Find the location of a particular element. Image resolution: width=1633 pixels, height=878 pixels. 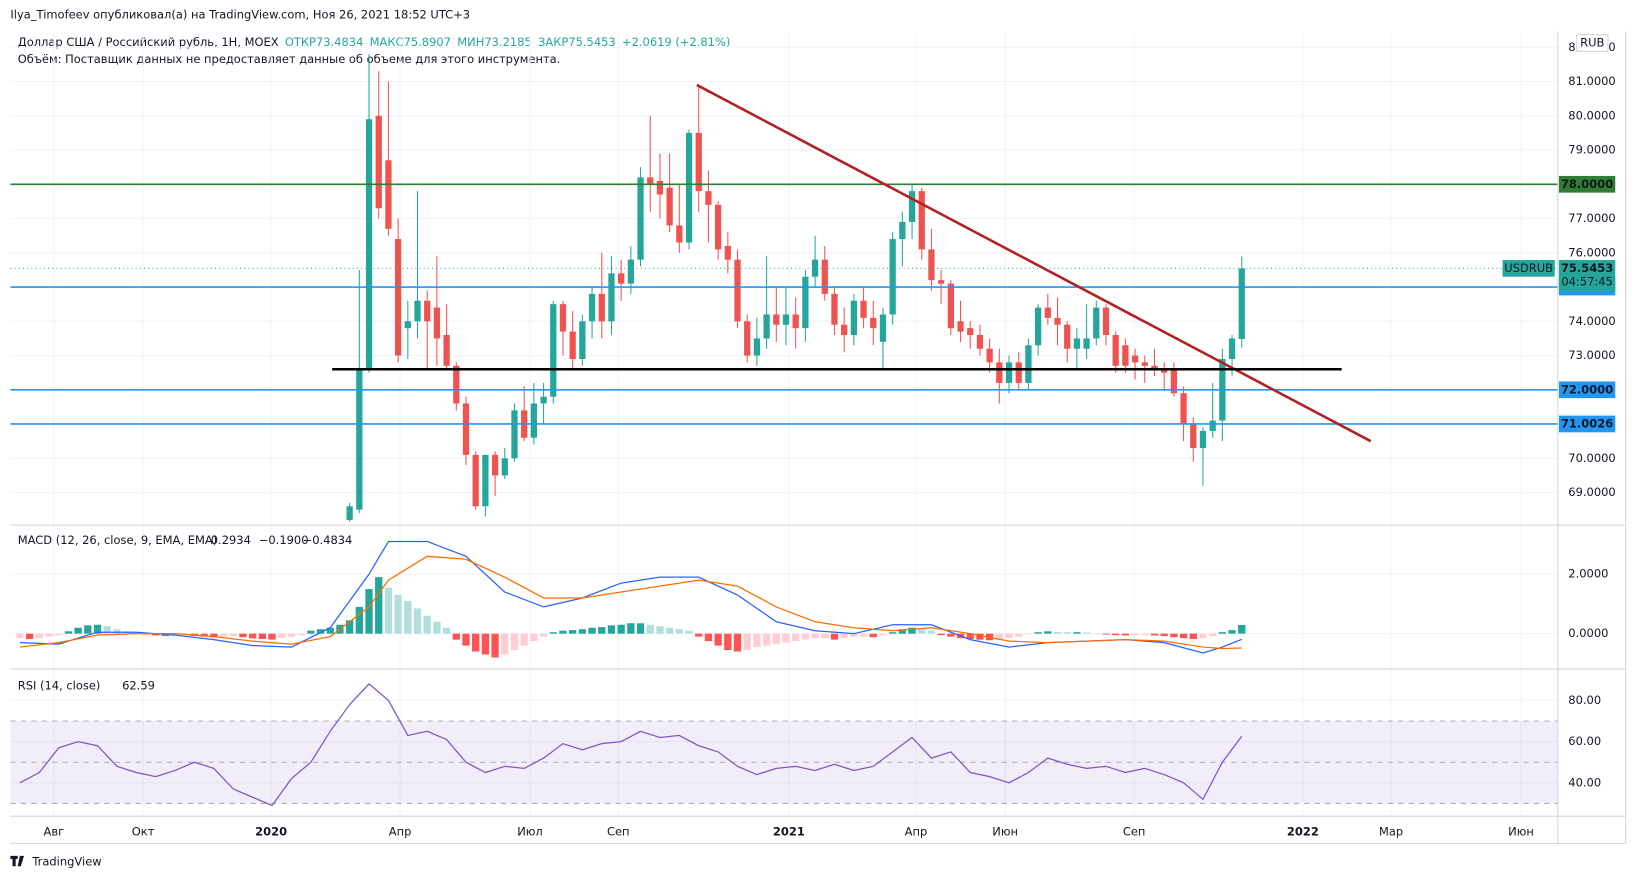

countdown: 04:57:45 is located at coordinates (1587, 281).